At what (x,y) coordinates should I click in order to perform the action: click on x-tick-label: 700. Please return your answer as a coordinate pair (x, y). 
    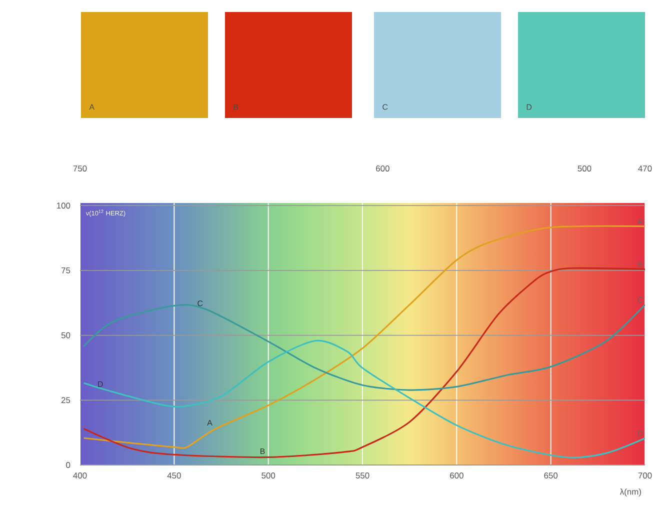
    Looking at the image, I should click on (645, 475).